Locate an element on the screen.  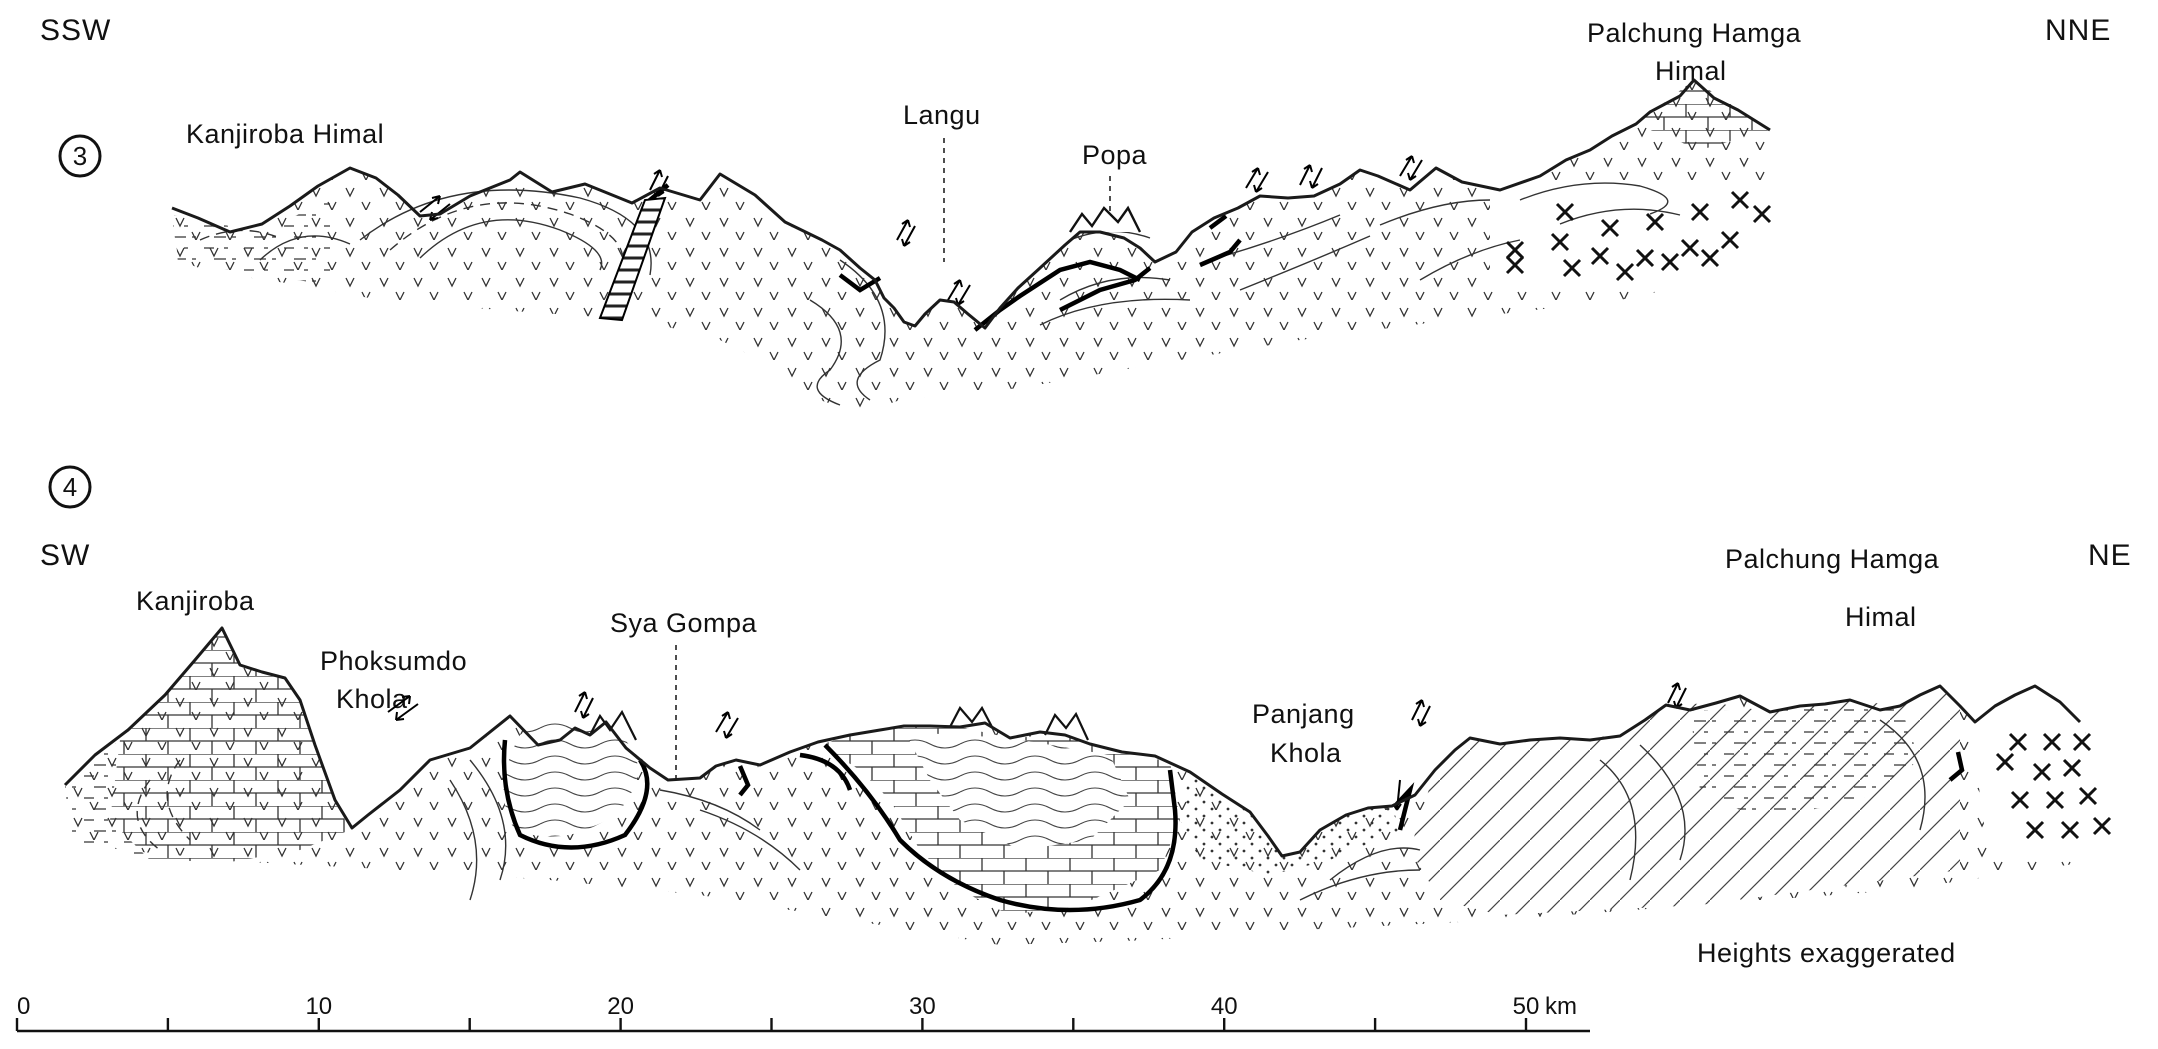
scale-tick-label: 40 is located at coordinates (1224, 1006).